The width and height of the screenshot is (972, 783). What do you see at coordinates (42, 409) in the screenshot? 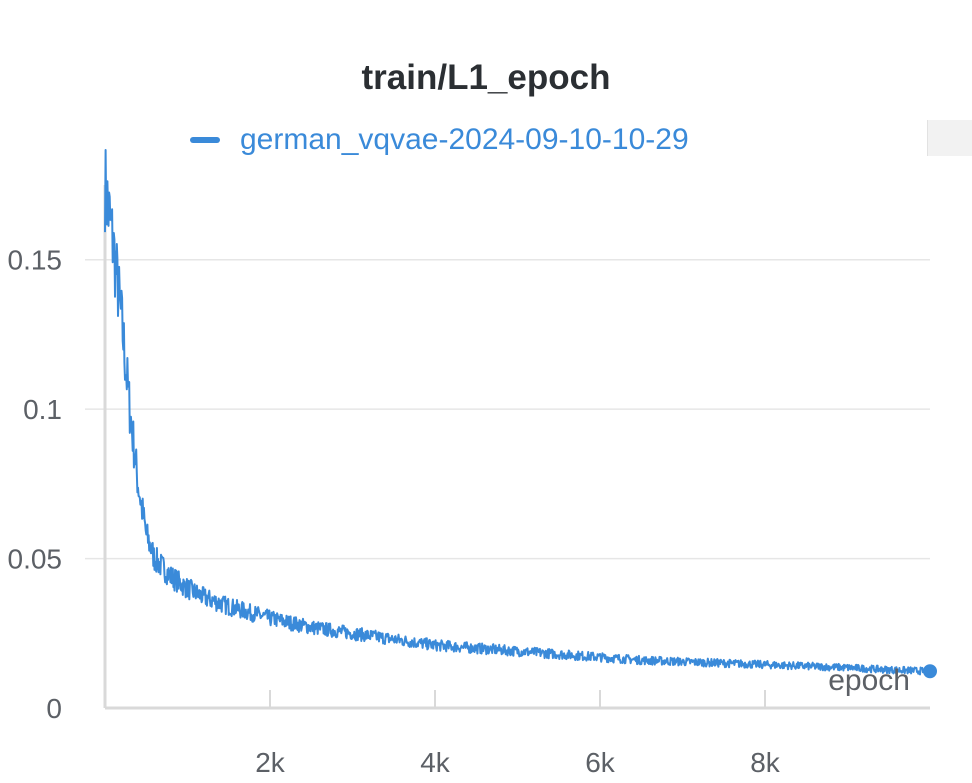
I see `y-tick-label: 0.1` at bounding box center [42, 409].